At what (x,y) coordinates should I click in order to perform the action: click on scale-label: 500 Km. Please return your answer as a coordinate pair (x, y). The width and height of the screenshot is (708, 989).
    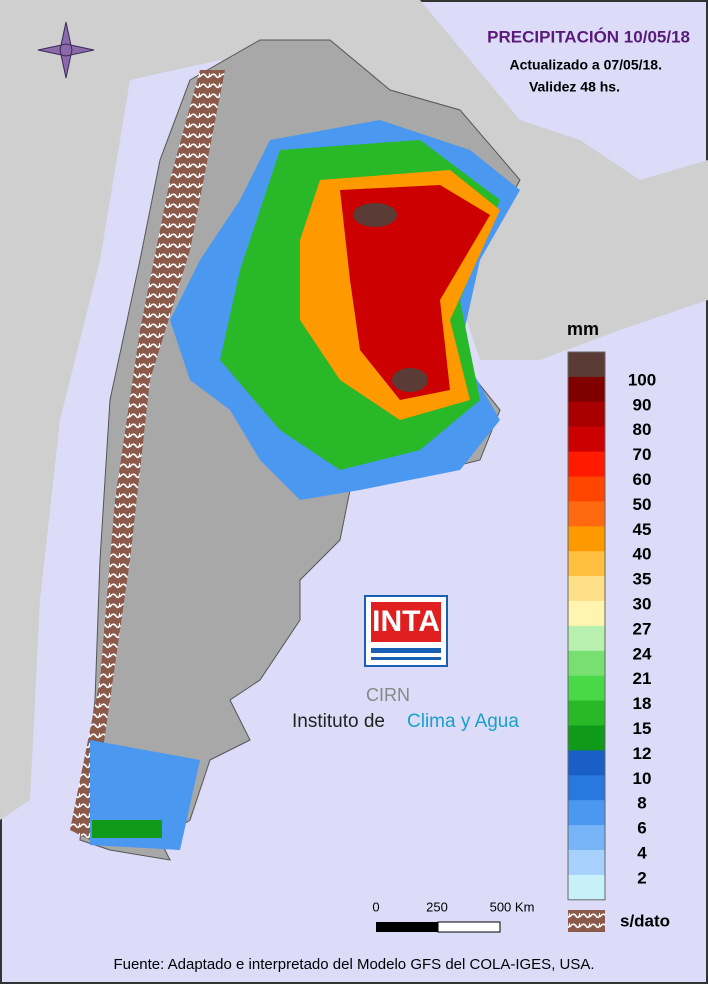
    Looking at the image, I should click on (512, 906).